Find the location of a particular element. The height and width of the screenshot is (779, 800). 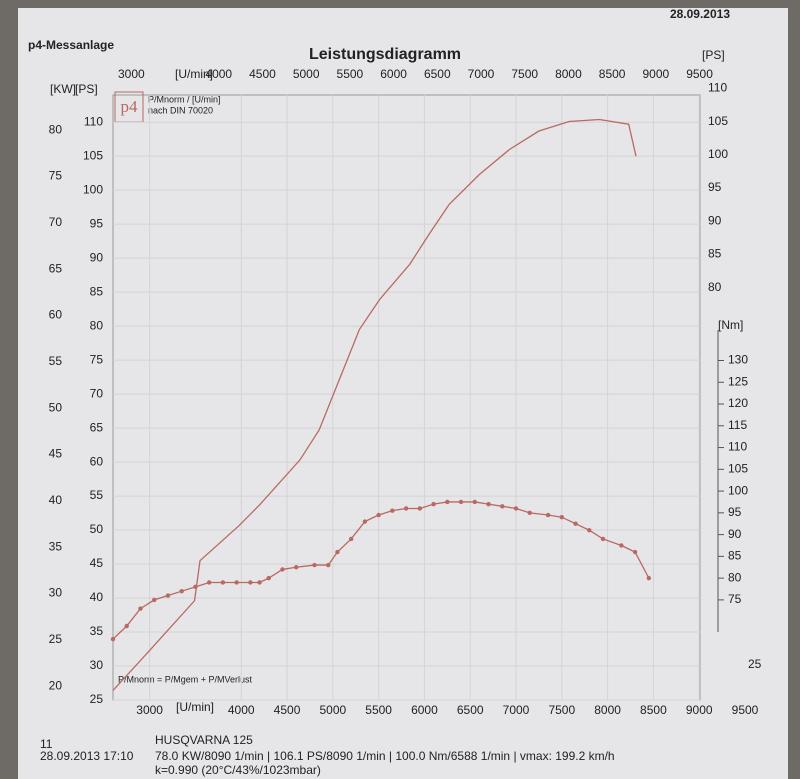

kw-tick-label: 70 is located at coordinates (56, 222).